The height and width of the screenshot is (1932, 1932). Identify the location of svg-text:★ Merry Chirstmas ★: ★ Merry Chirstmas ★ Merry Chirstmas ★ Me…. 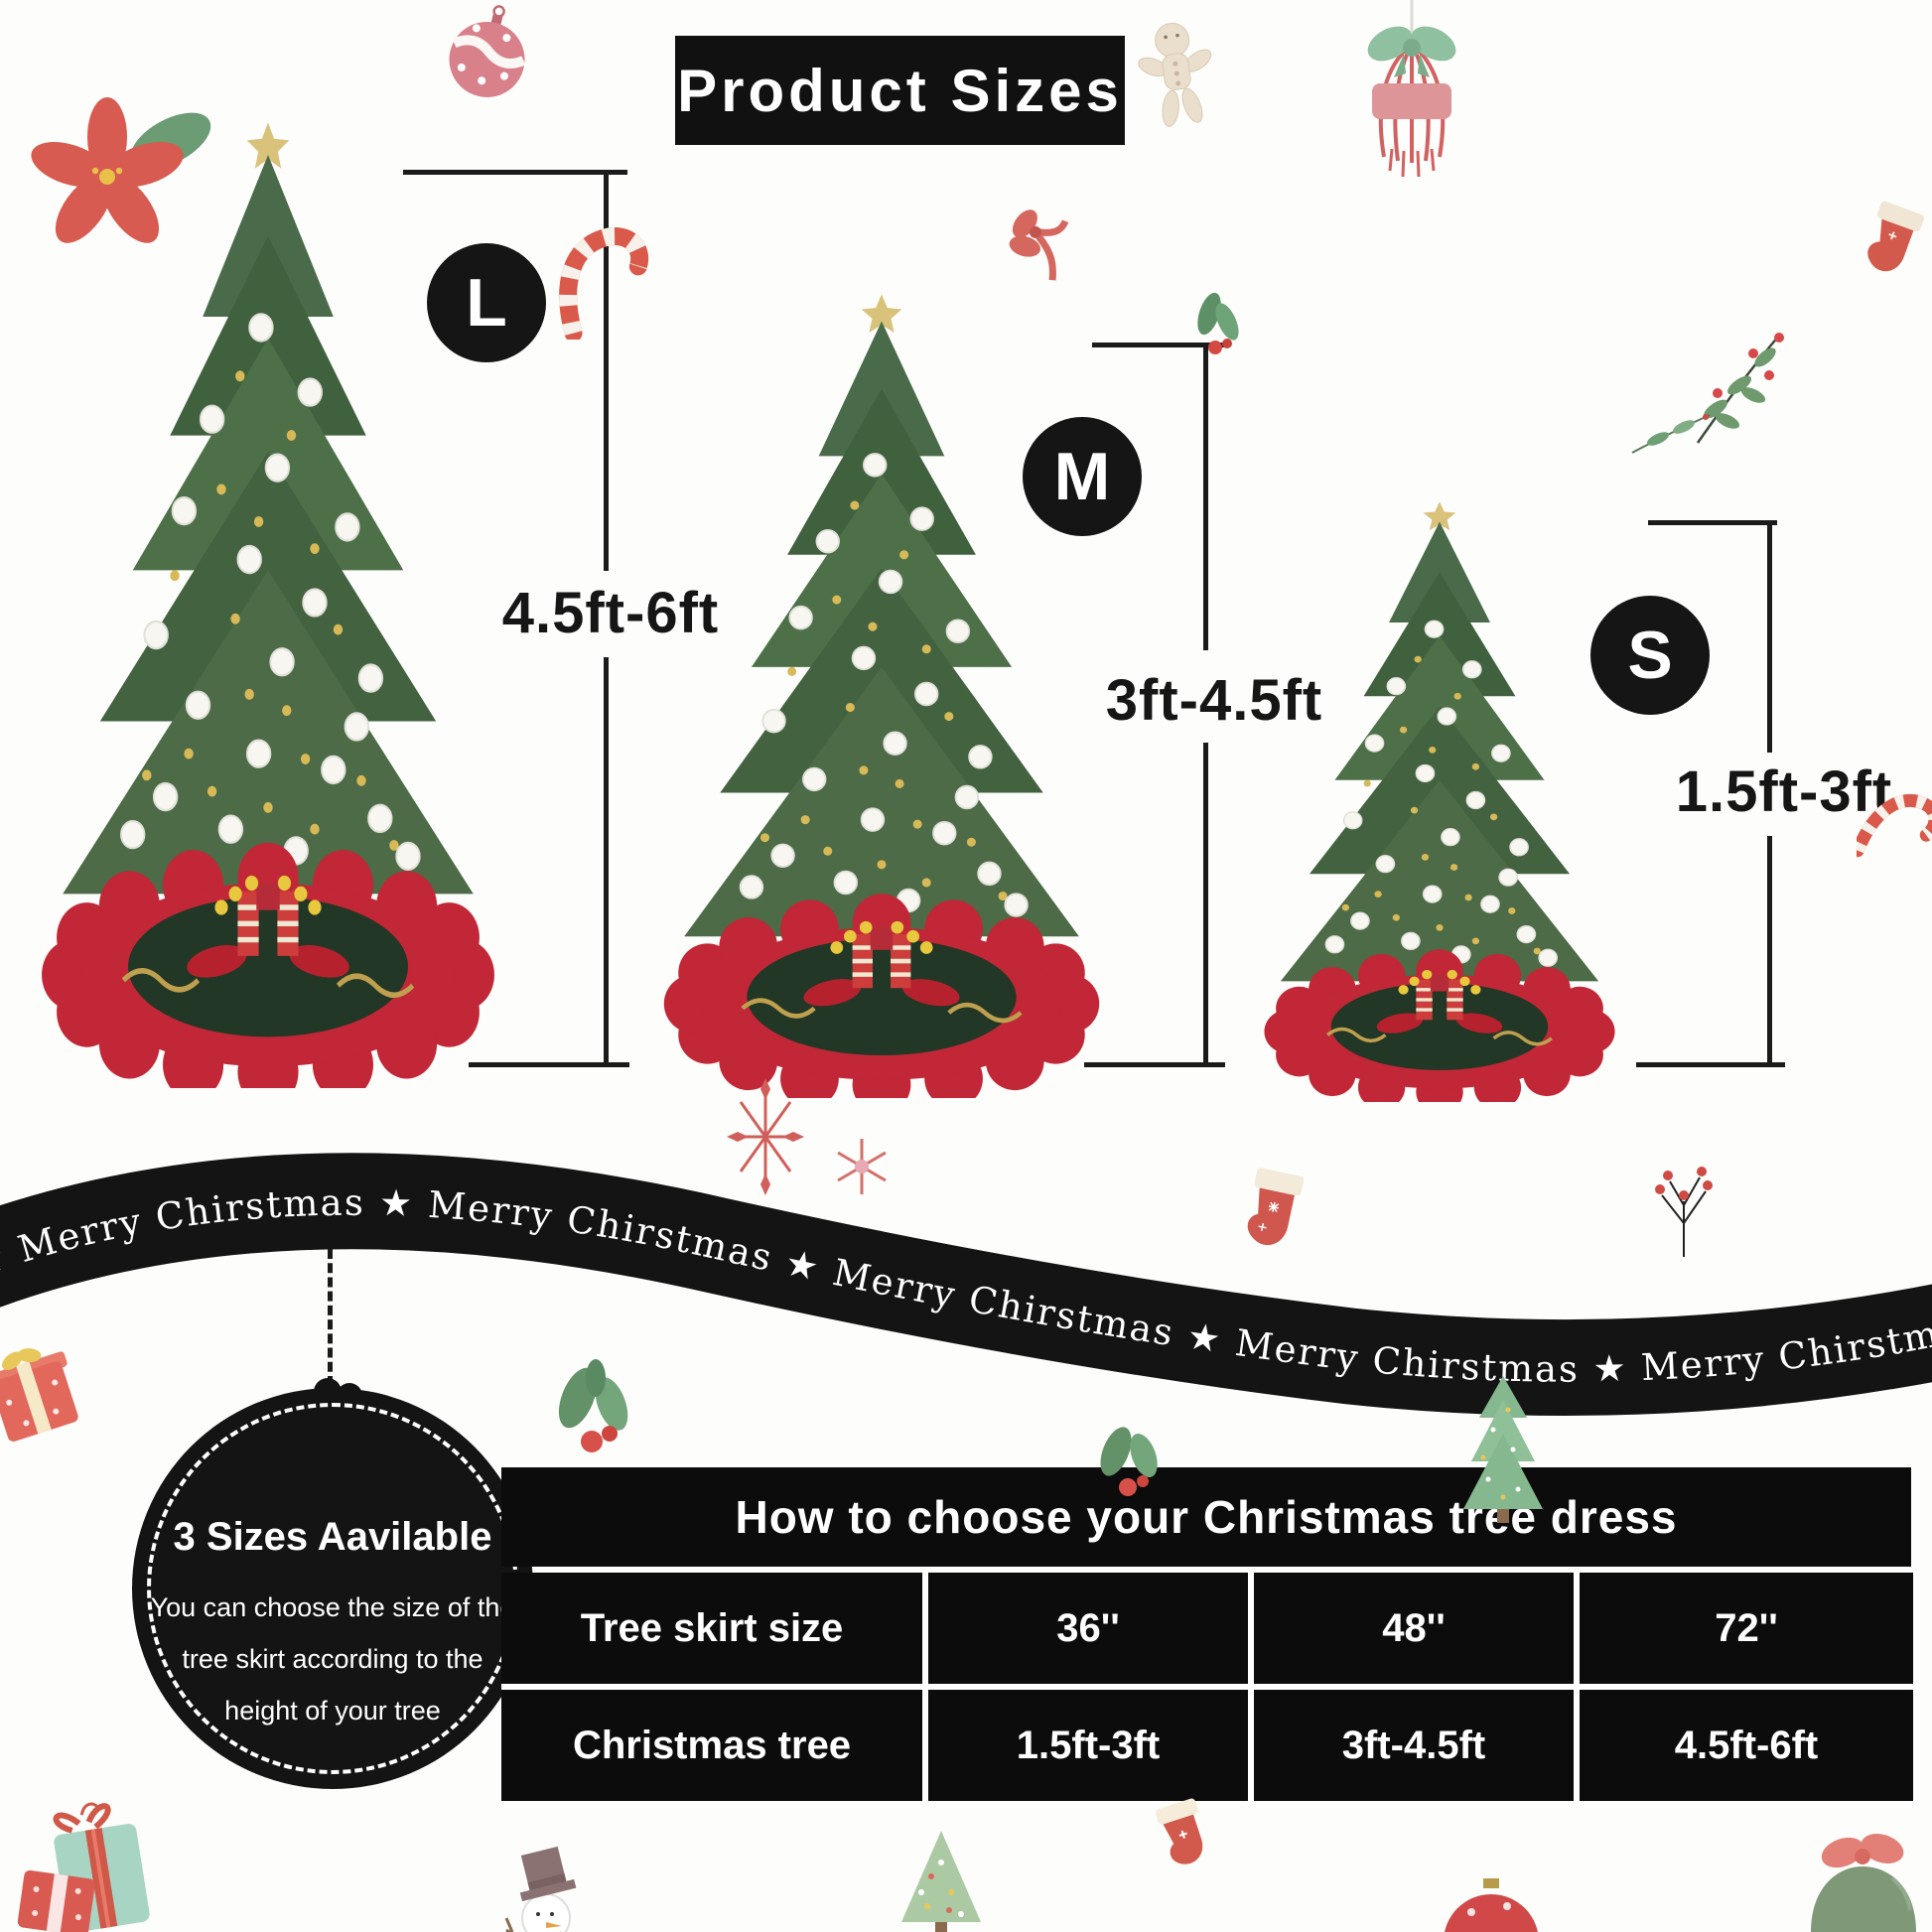
(966, 1286).